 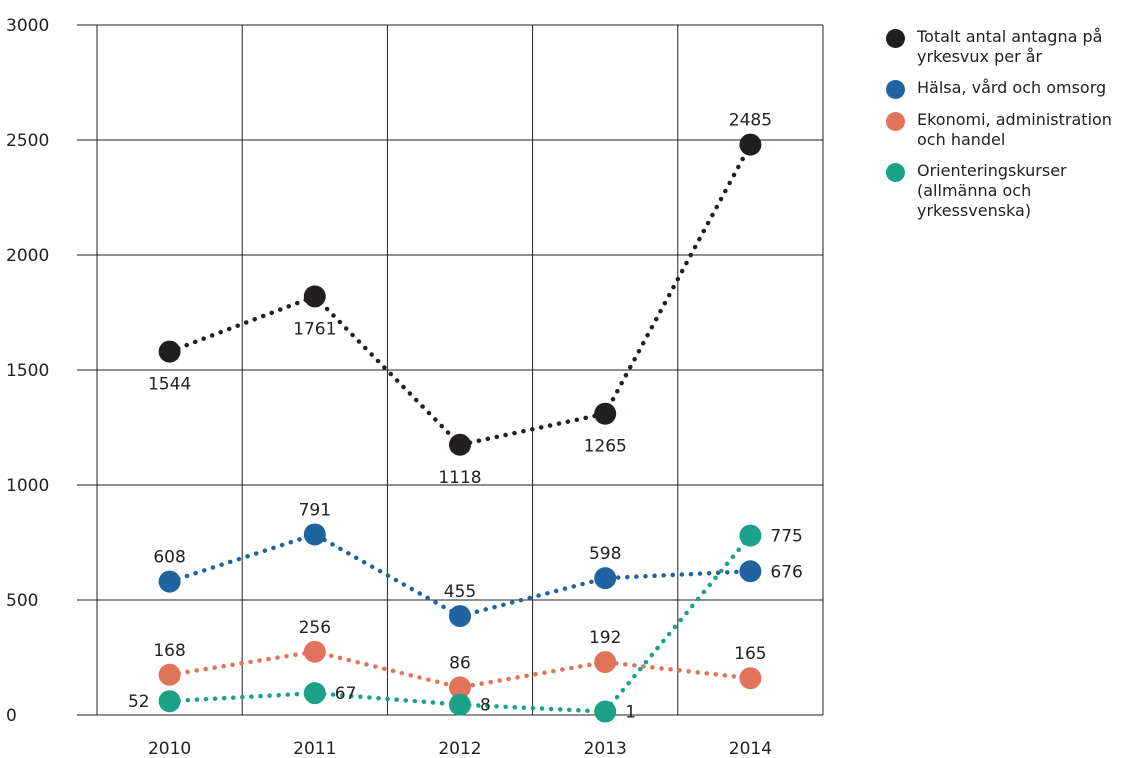 I want to click on data-label: 192, so click(x=605, y=638).